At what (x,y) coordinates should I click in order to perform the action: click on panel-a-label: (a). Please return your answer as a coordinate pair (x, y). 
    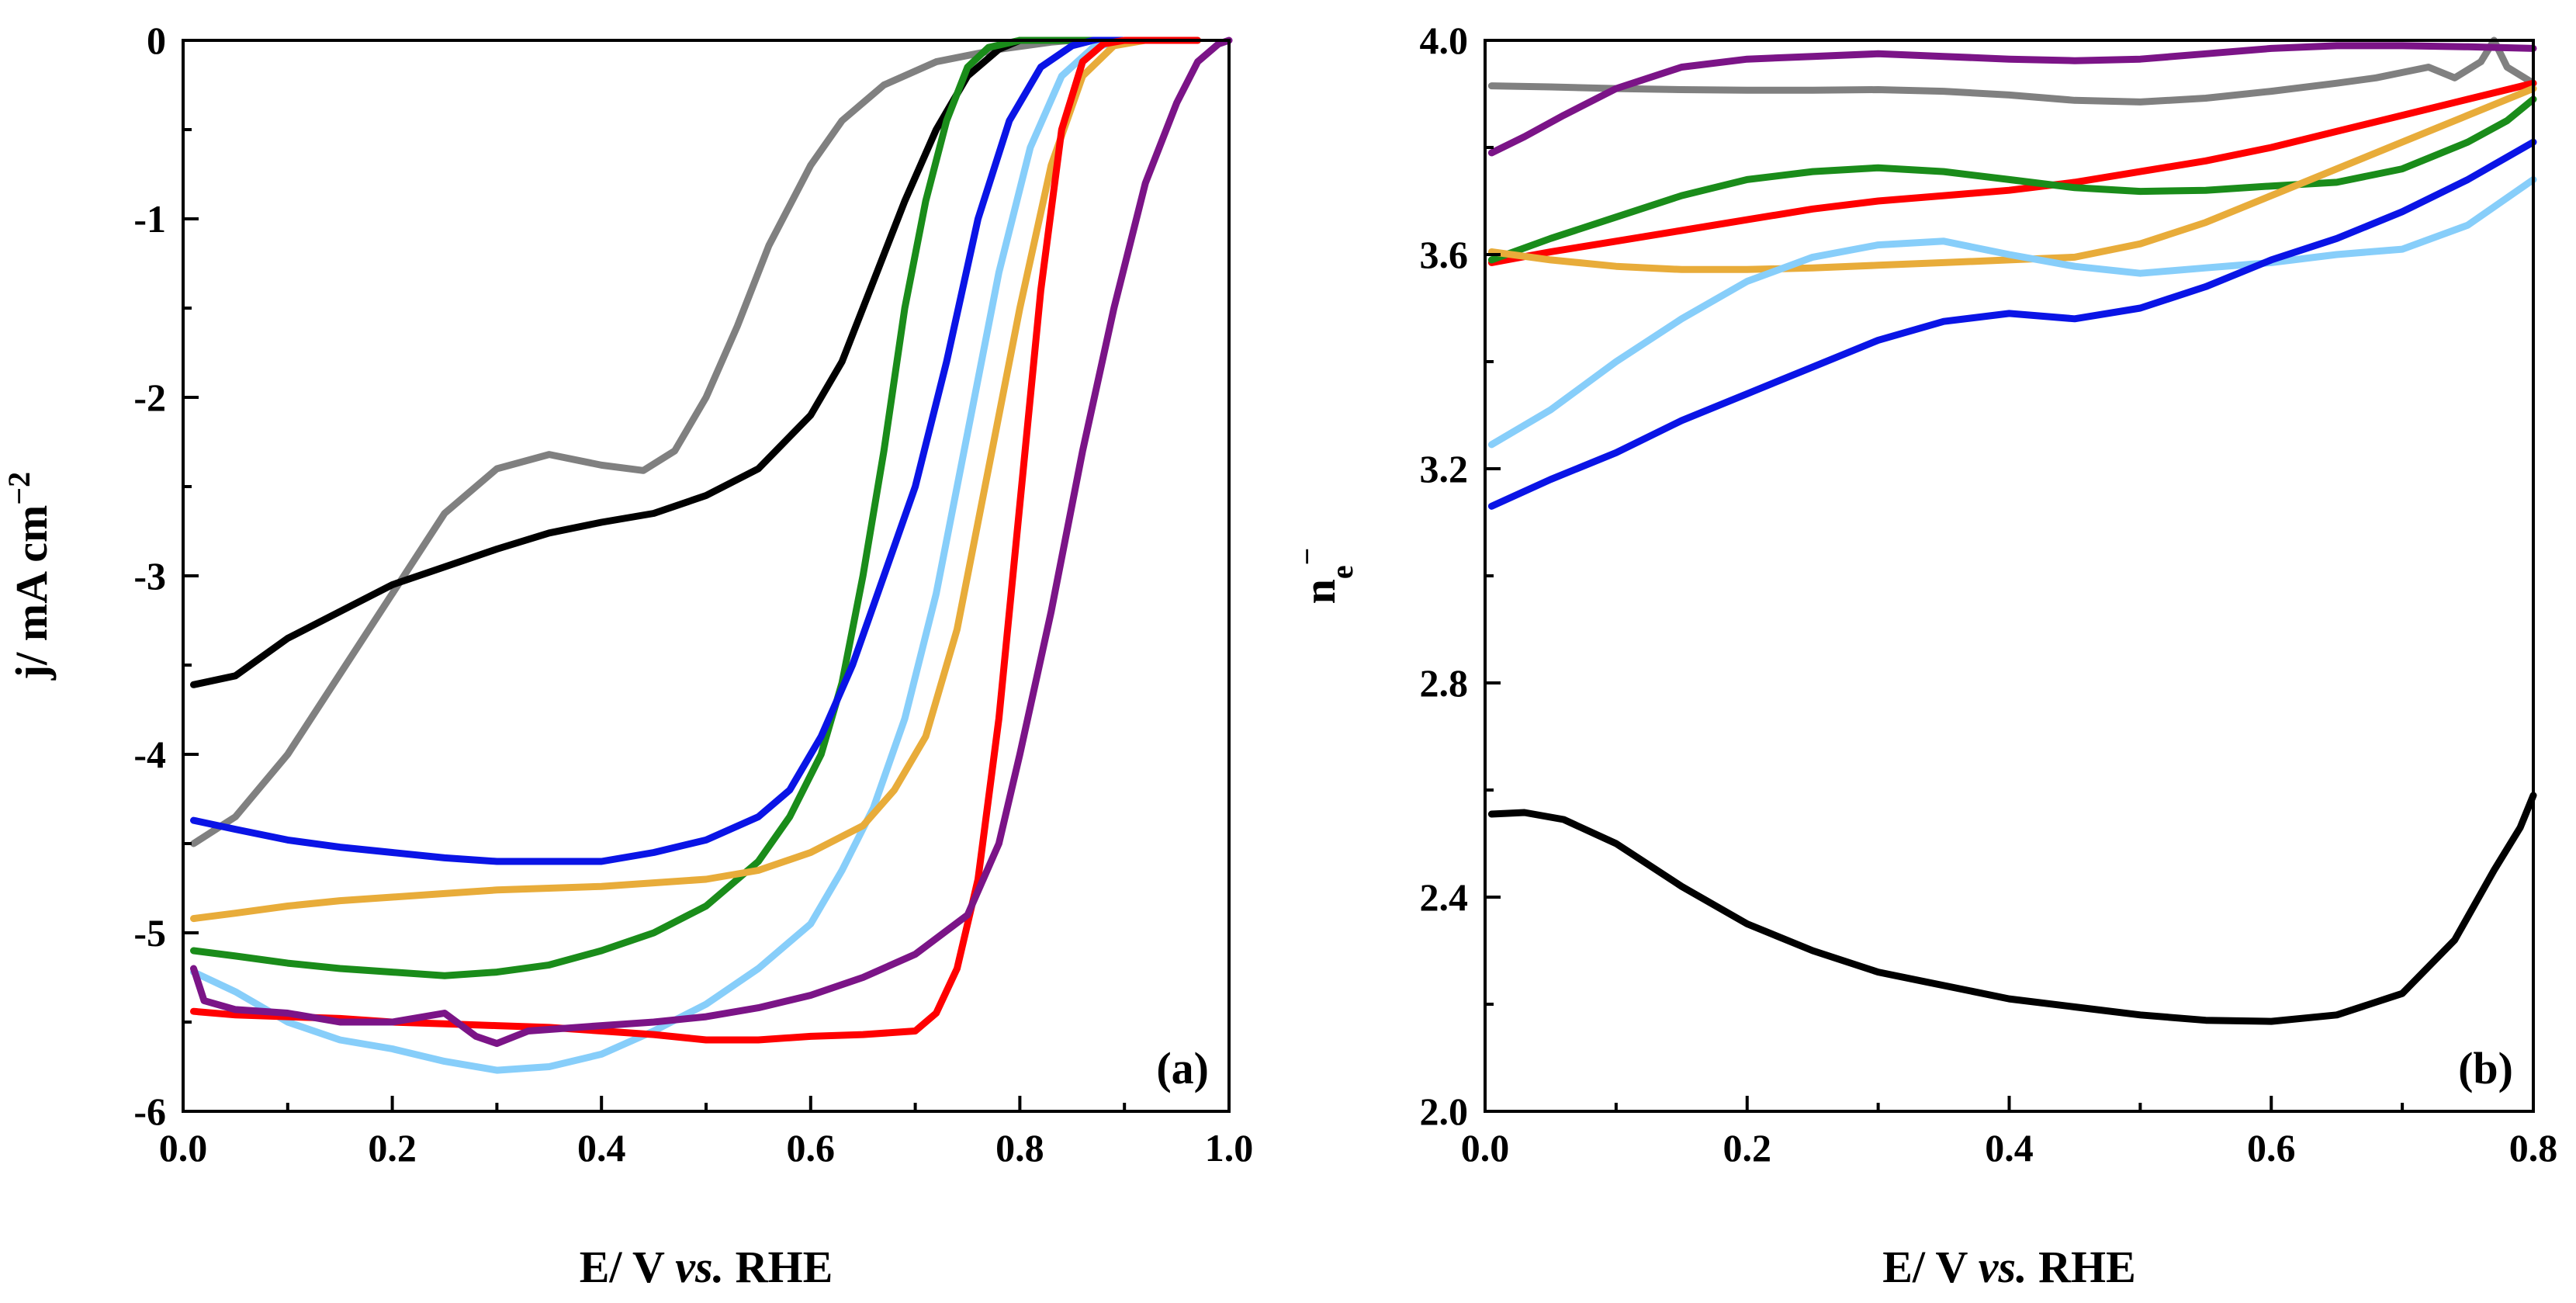
    Looking at the image, I should click on (1182, 1068).